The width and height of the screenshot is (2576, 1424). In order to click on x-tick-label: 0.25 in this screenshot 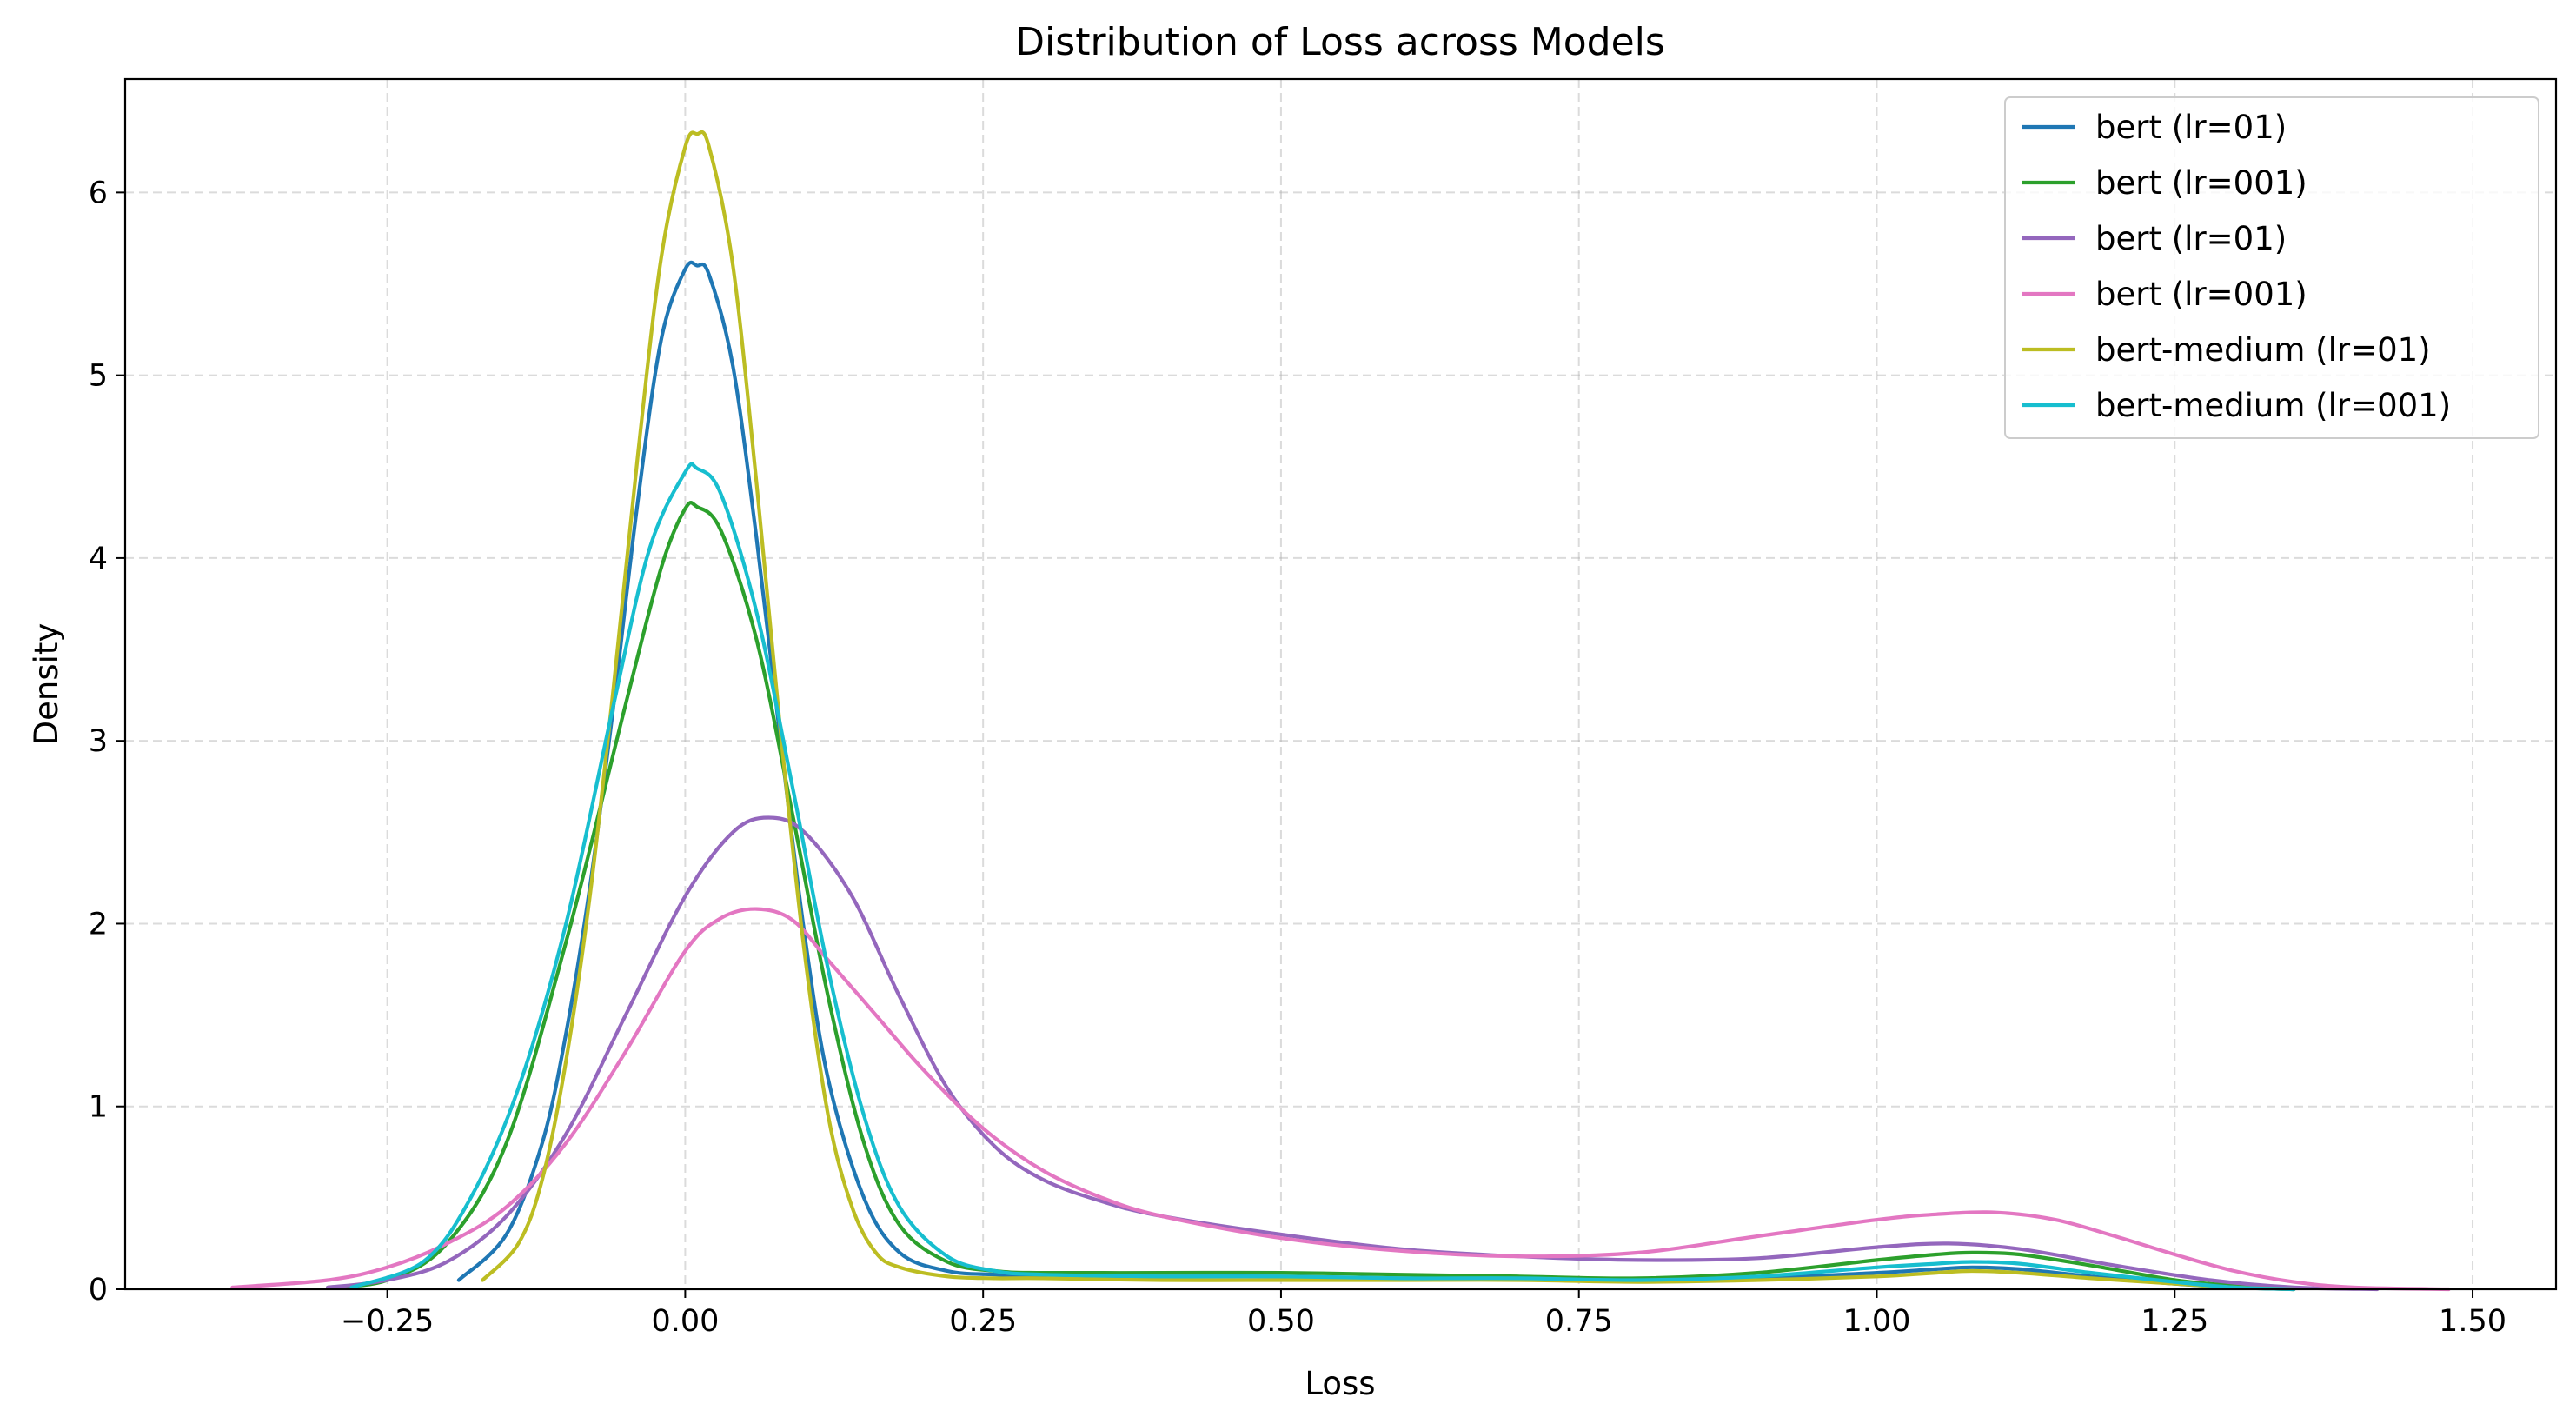, I will do `click(983, 1321)`.